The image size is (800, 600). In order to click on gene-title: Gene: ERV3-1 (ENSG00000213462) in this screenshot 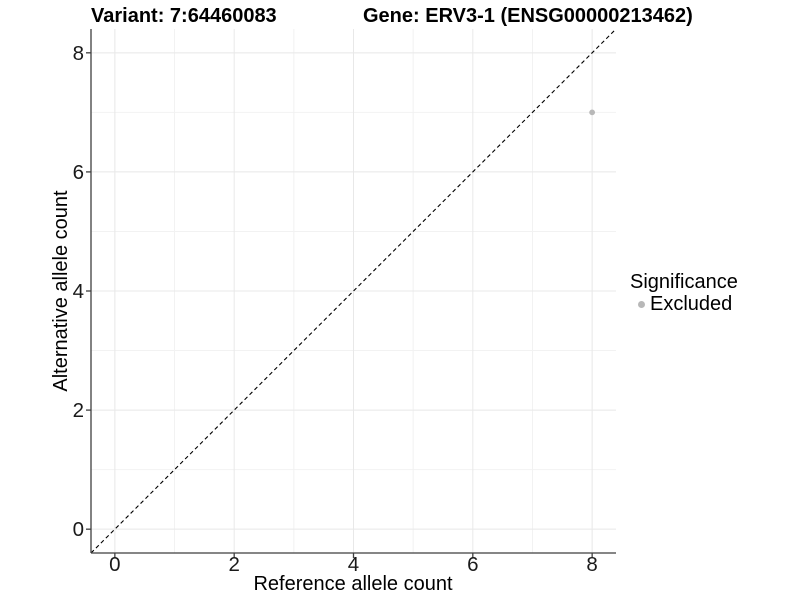, I will do `click(528, 16)`.